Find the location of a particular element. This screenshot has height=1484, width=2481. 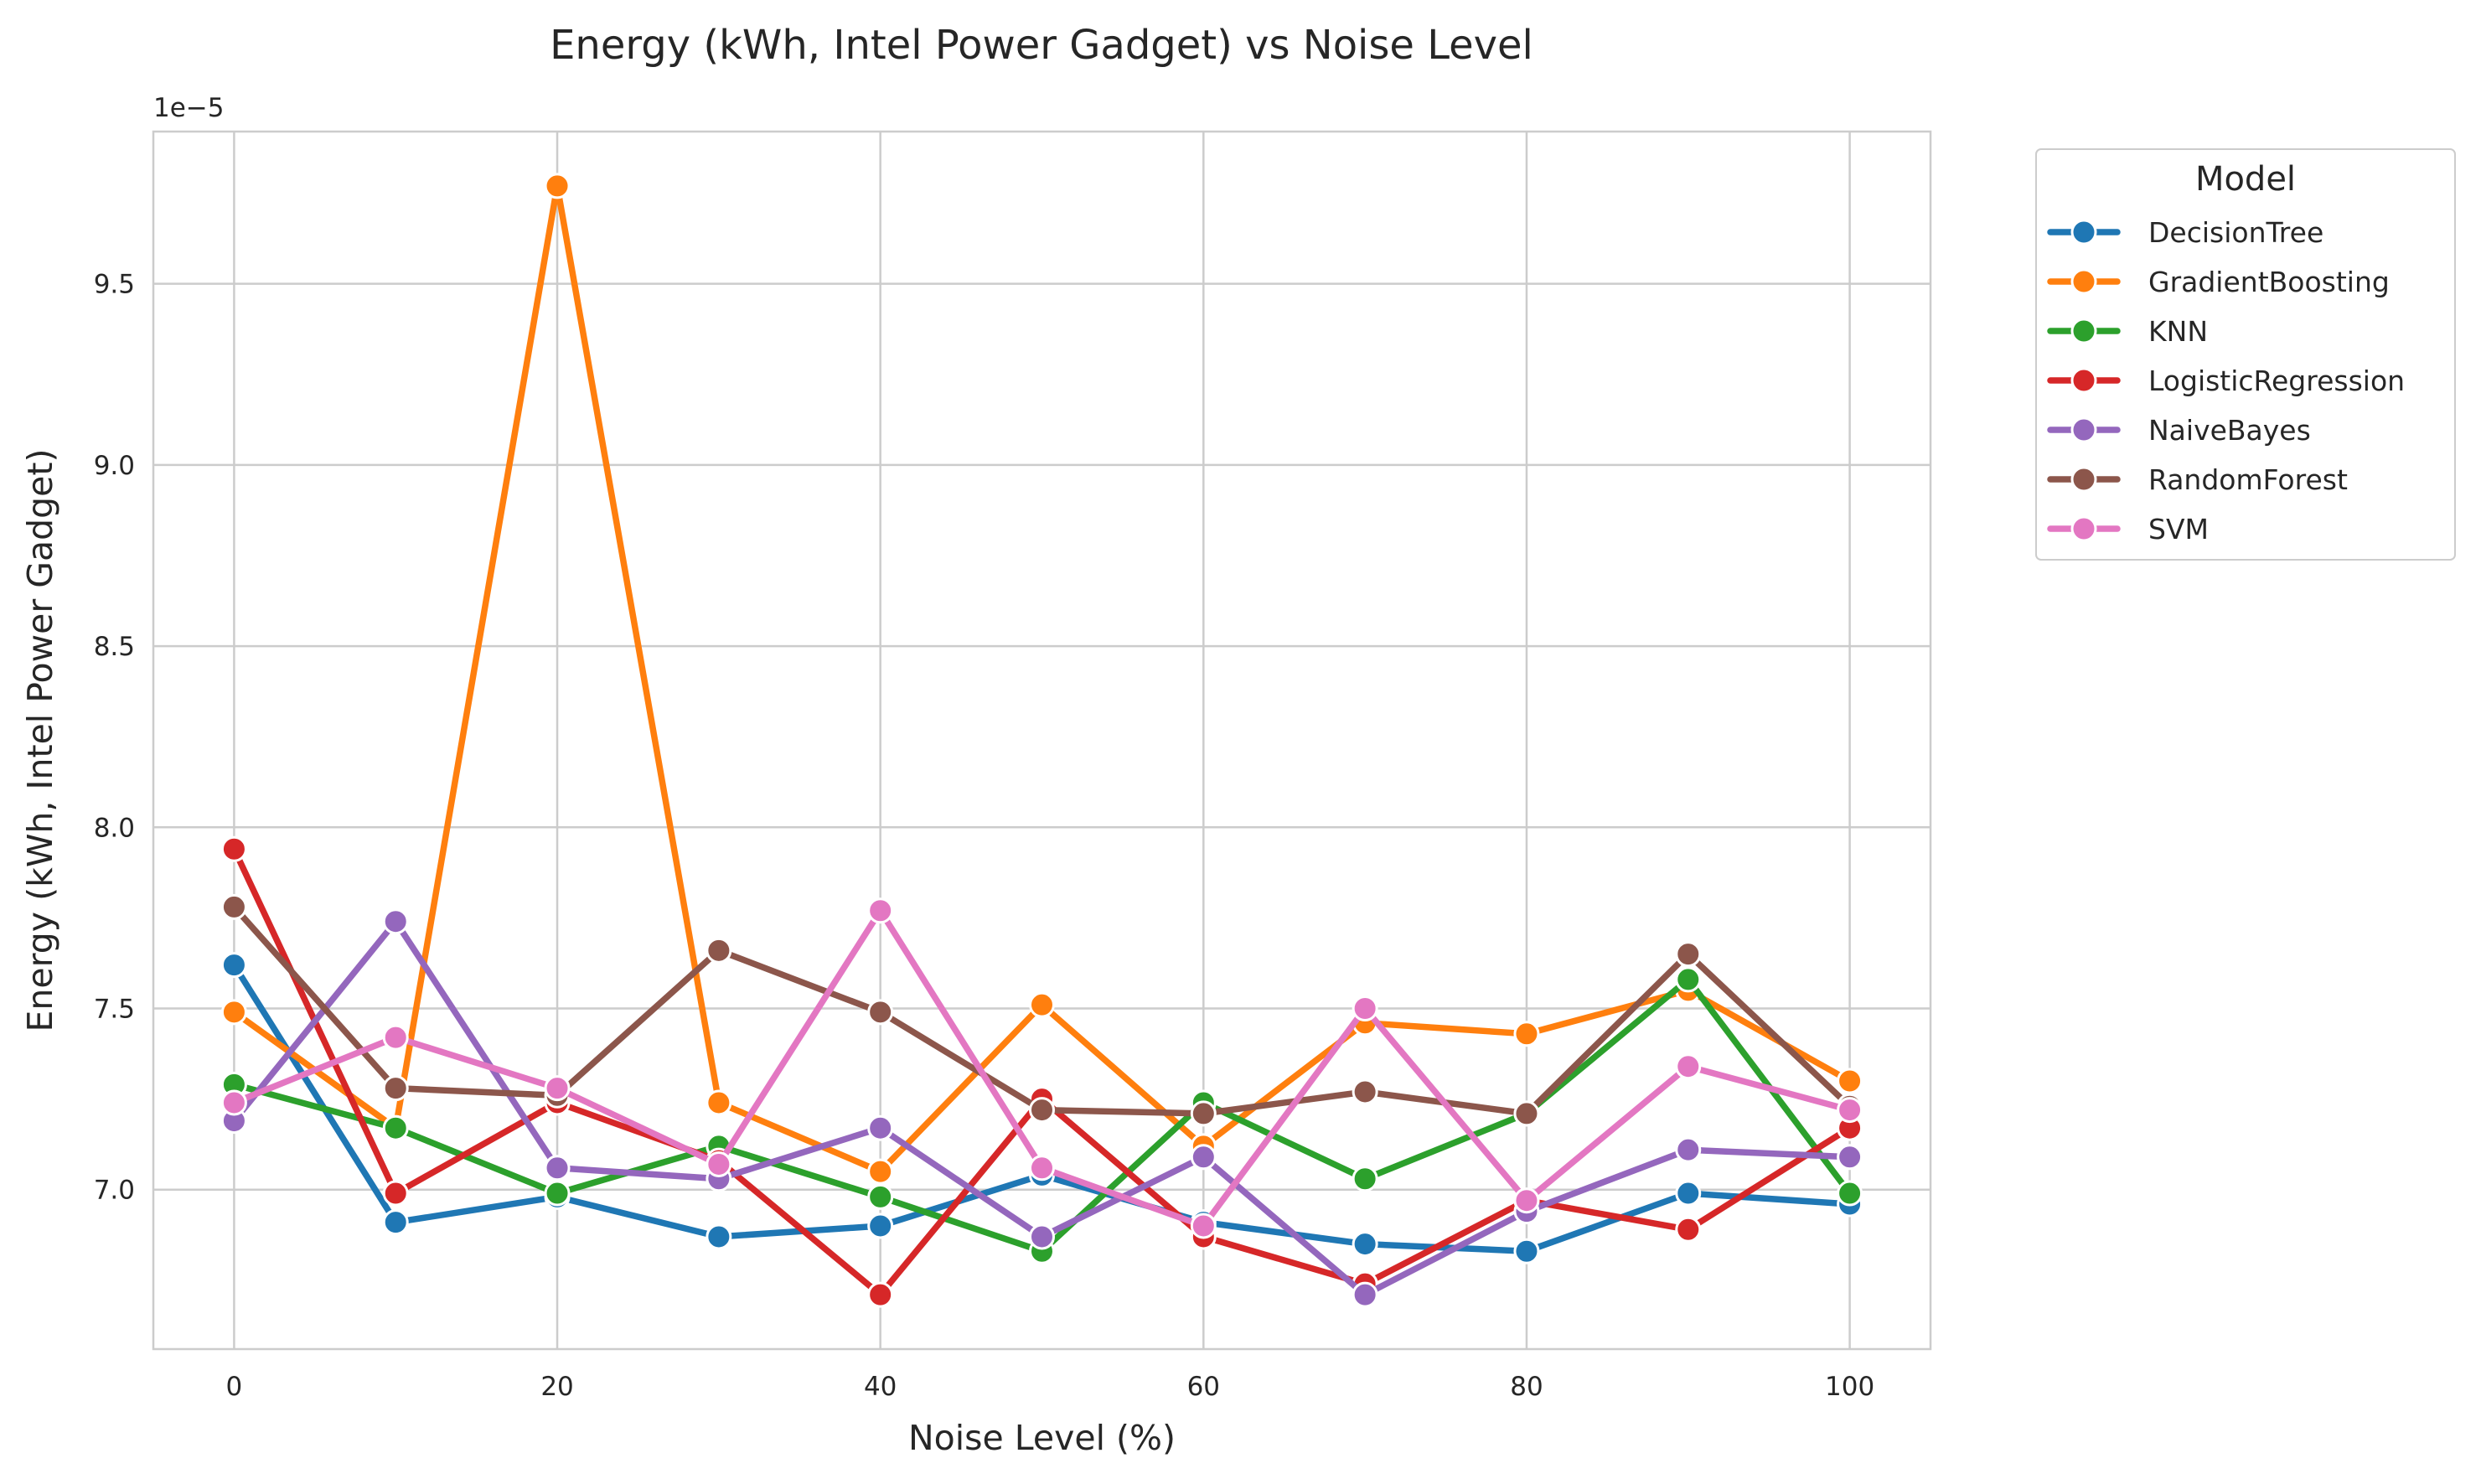

y-tick-label: 9.0 is located at coordinates (115, 466).